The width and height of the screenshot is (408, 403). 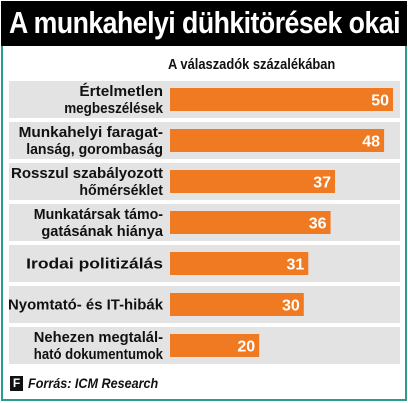 What do you see at coordinates (87, 173) in the screenshot?
I see `category-label: Rosszul szabályozott` at bounding box center [87, 173].